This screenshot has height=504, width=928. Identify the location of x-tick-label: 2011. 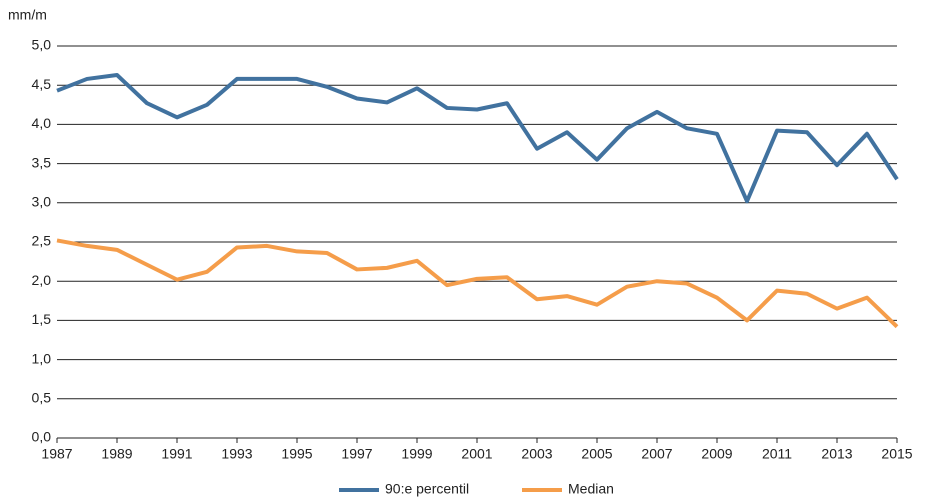
(777, 454).